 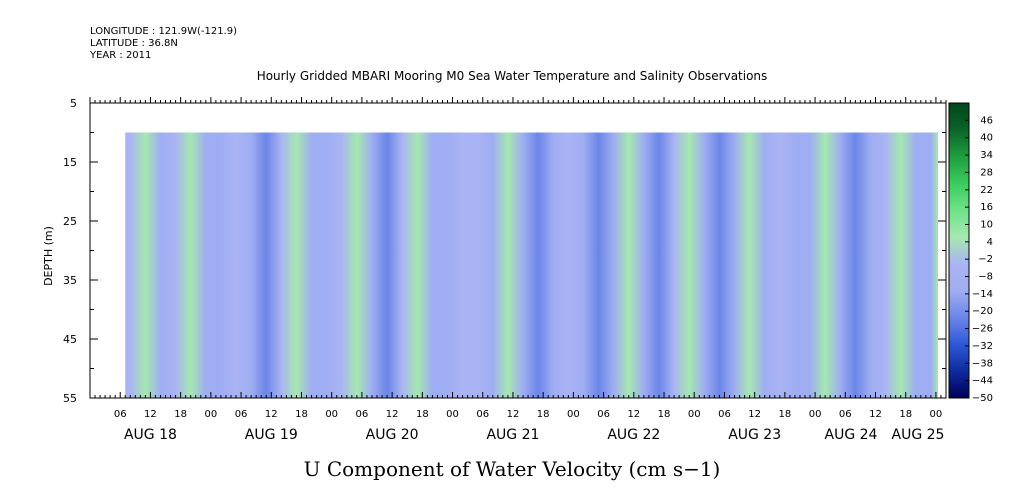 I want to click on colorbar-label: 16, so click(x=986, y=207).